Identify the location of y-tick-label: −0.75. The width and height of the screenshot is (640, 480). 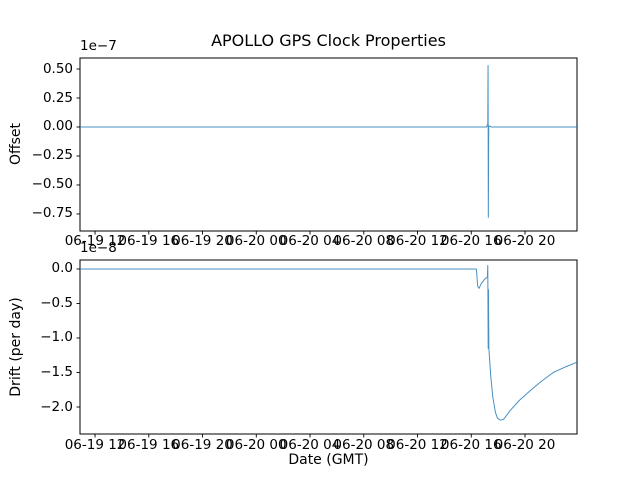
(52, 213).